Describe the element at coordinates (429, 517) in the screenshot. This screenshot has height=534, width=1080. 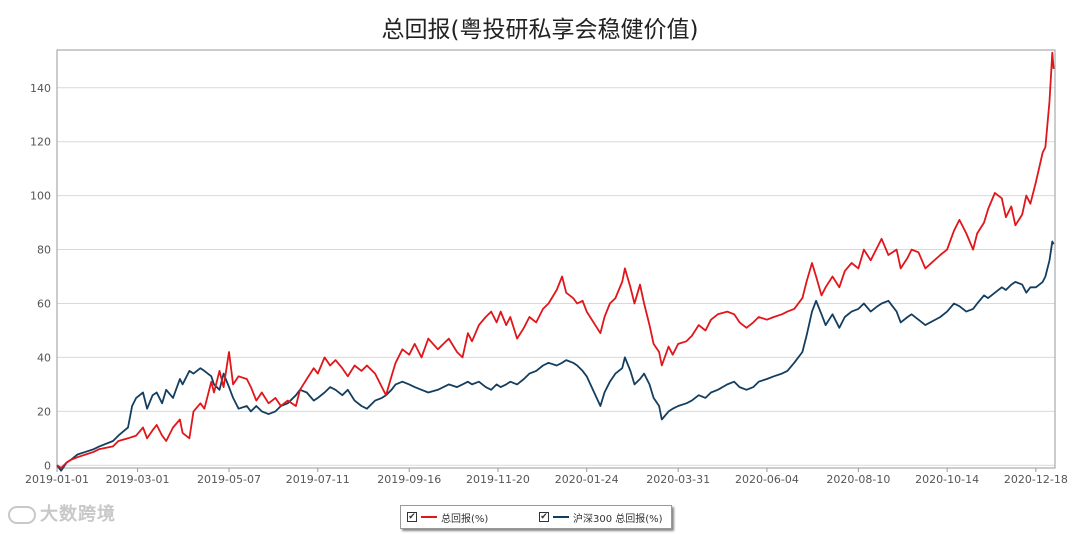
I see `legend-swatch-fund` at that location.